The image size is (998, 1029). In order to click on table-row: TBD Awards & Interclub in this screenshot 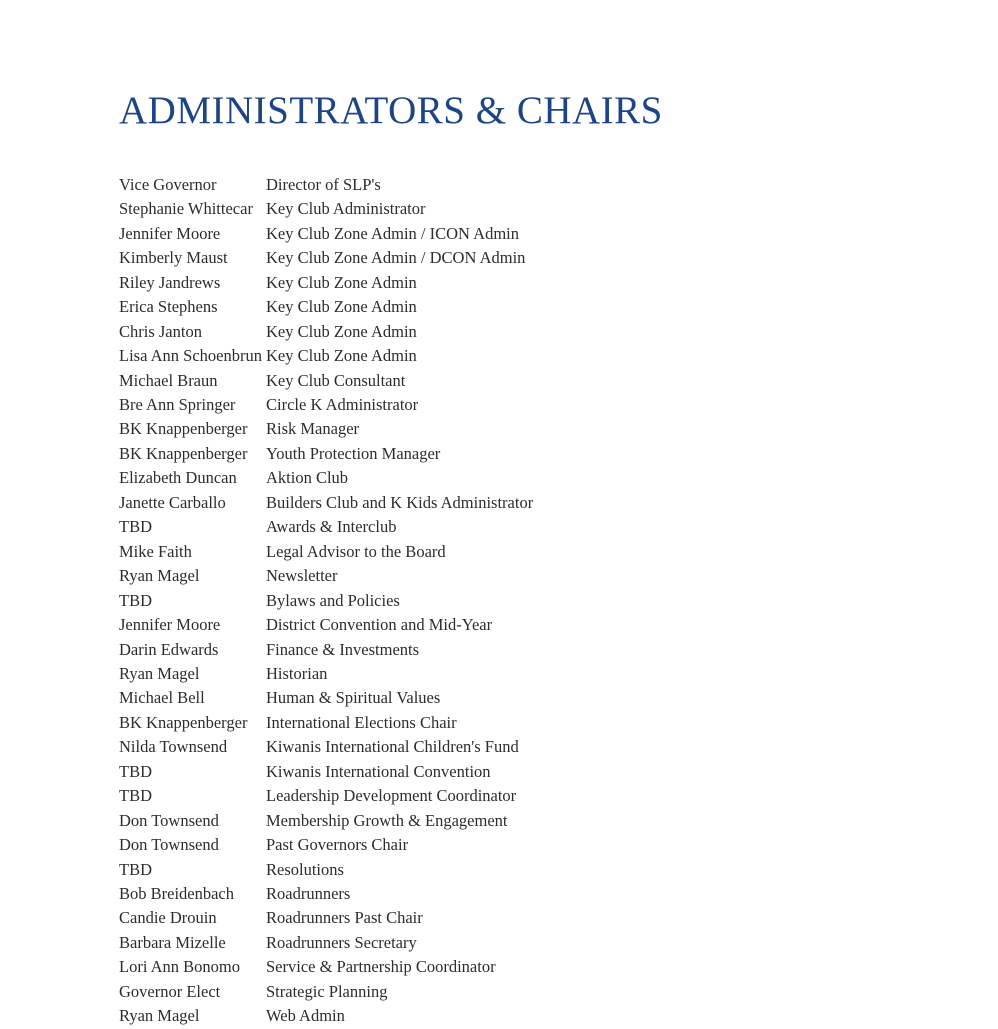, I will do `click(538, 527)`.